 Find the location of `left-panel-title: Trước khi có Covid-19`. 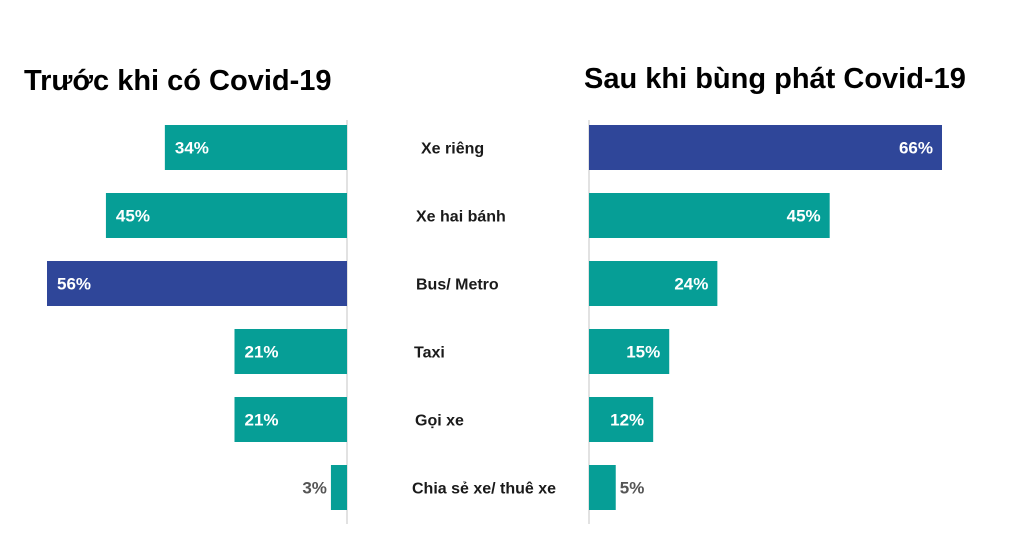

left-panel-title: Trước khi có Covid-19 is located at coordinates (178, 81).